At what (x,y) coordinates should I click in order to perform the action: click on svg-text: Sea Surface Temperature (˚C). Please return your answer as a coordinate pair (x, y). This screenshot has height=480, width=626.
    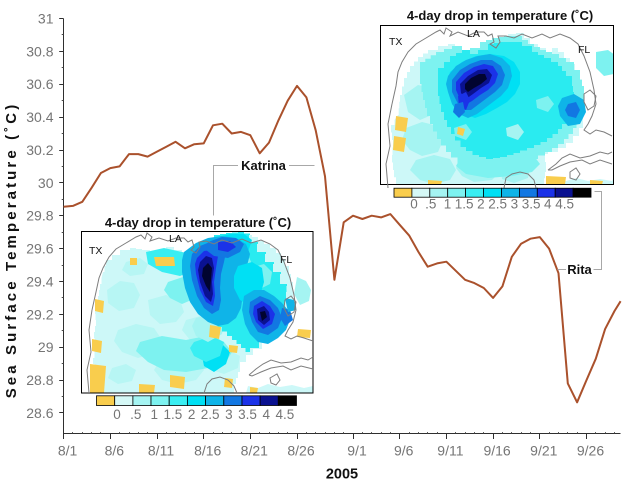
    Looking at the image, I should click on (11, 250).